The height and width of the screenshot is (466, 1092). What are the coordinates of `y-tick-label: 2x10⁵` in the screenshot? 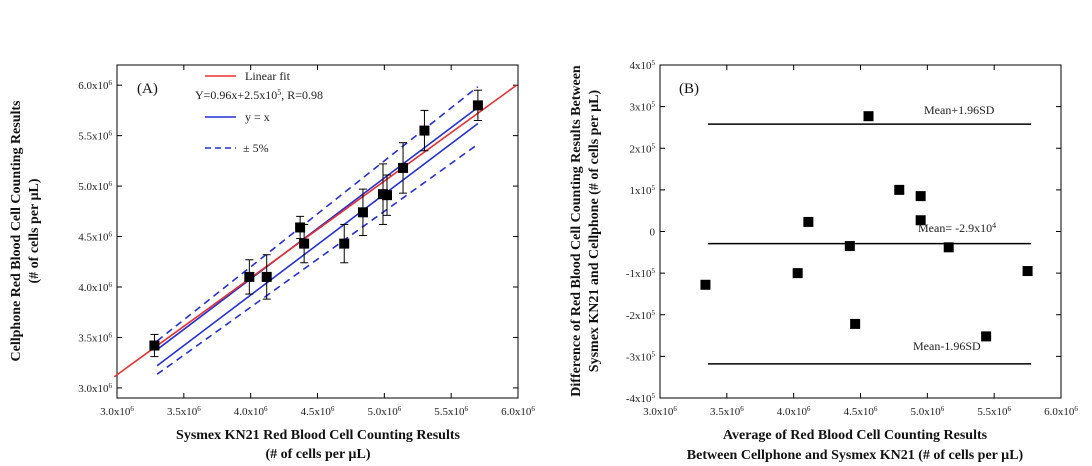 It's located at (643, 148).